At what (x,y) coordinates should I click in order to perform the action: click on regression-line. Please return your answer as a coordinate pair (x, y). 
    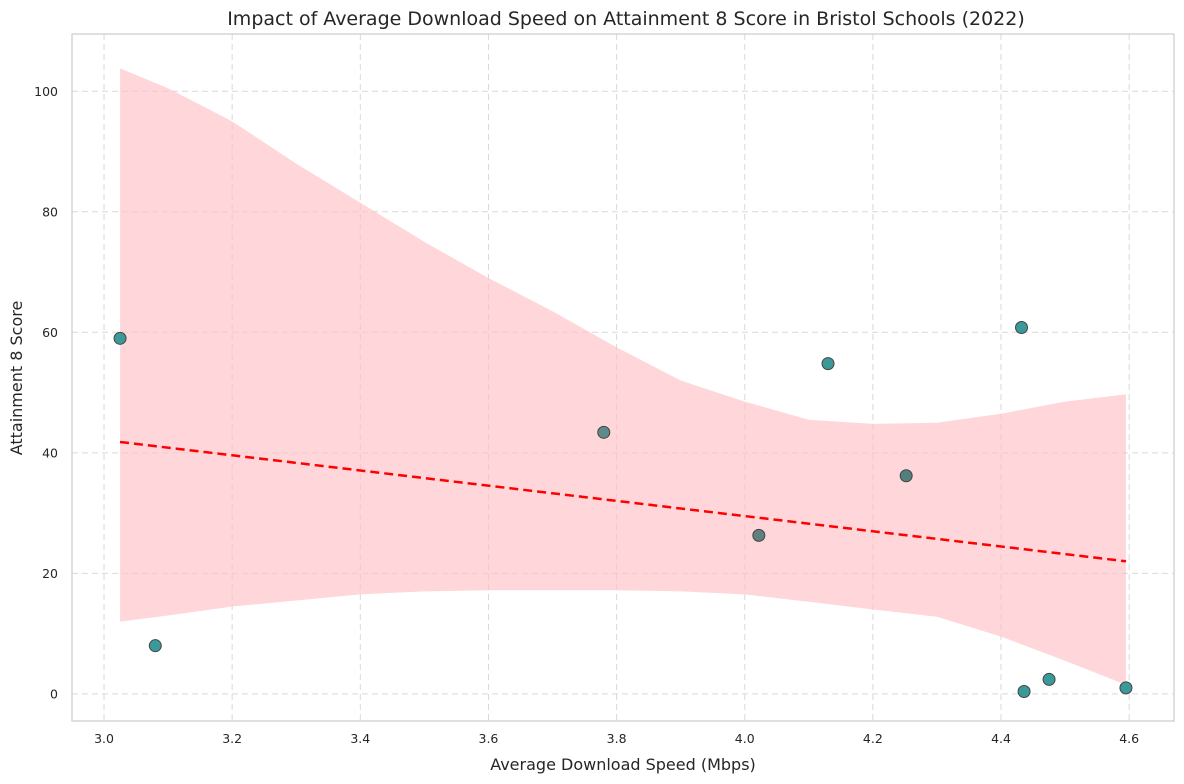
    Looking at the image, I should click on (623, 501).